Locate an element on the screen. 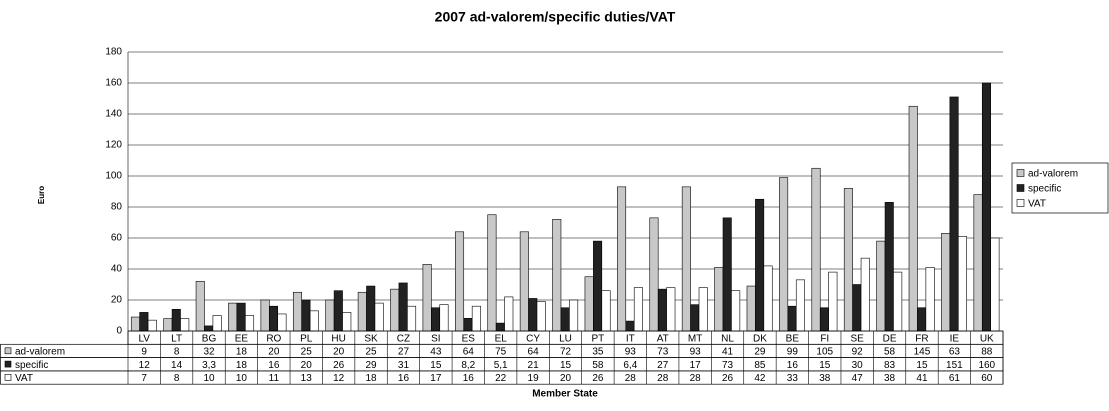 The height and width of the screenshot is (411, 1109). x-tick-label: IT is located at coordinates (630, 338).